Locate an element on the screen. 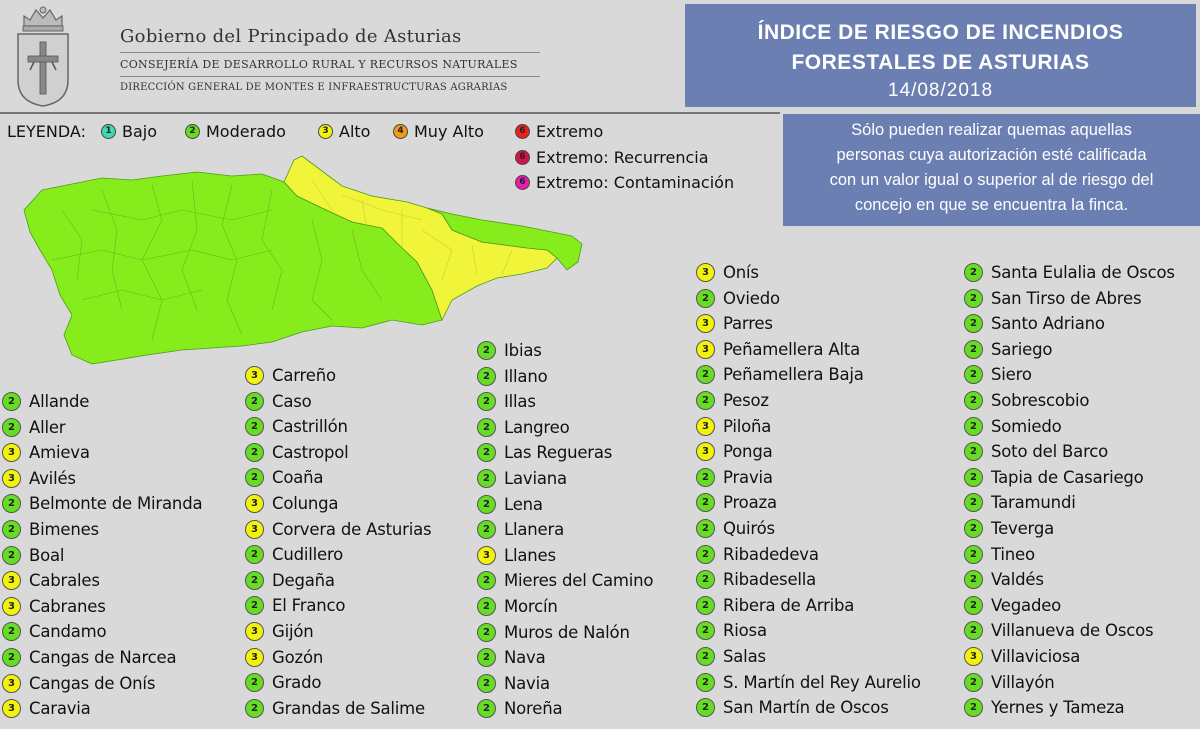 This screenshot has width=1200, height=729. municipality-name: Quirós is located at coordinates (749, 528).